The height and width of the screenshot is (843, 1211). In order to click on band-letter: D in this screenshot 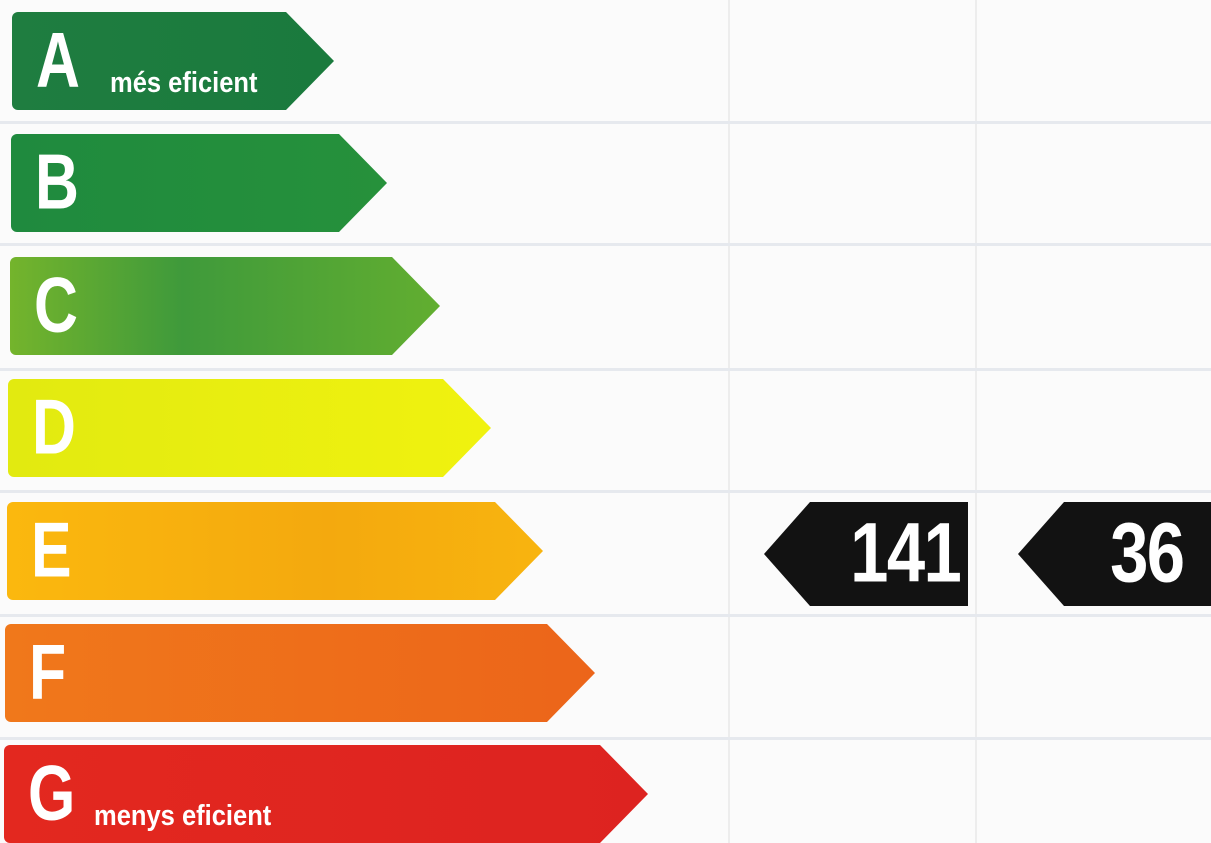, I will do `click(54, 426)`.